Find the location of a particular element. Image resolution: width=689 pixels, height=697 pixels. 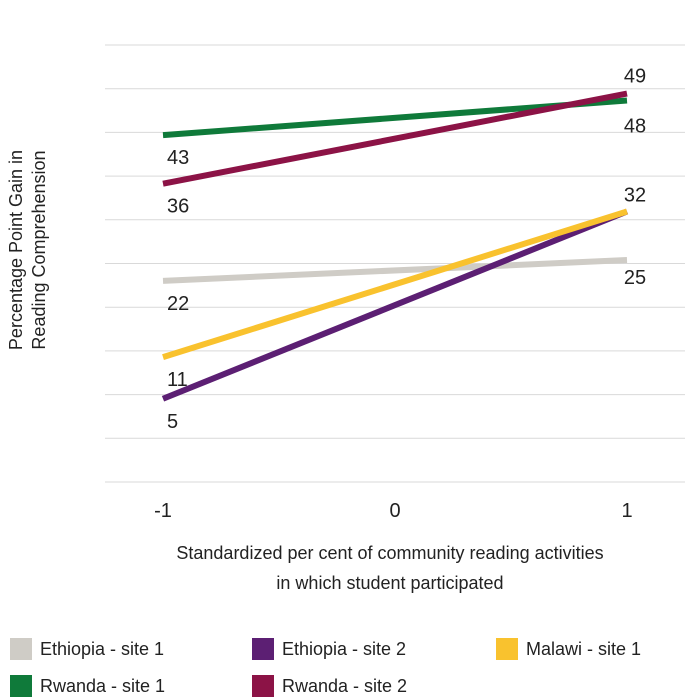

x-axis-title-line-2: in which student participated is located at coordinates (390, 583).